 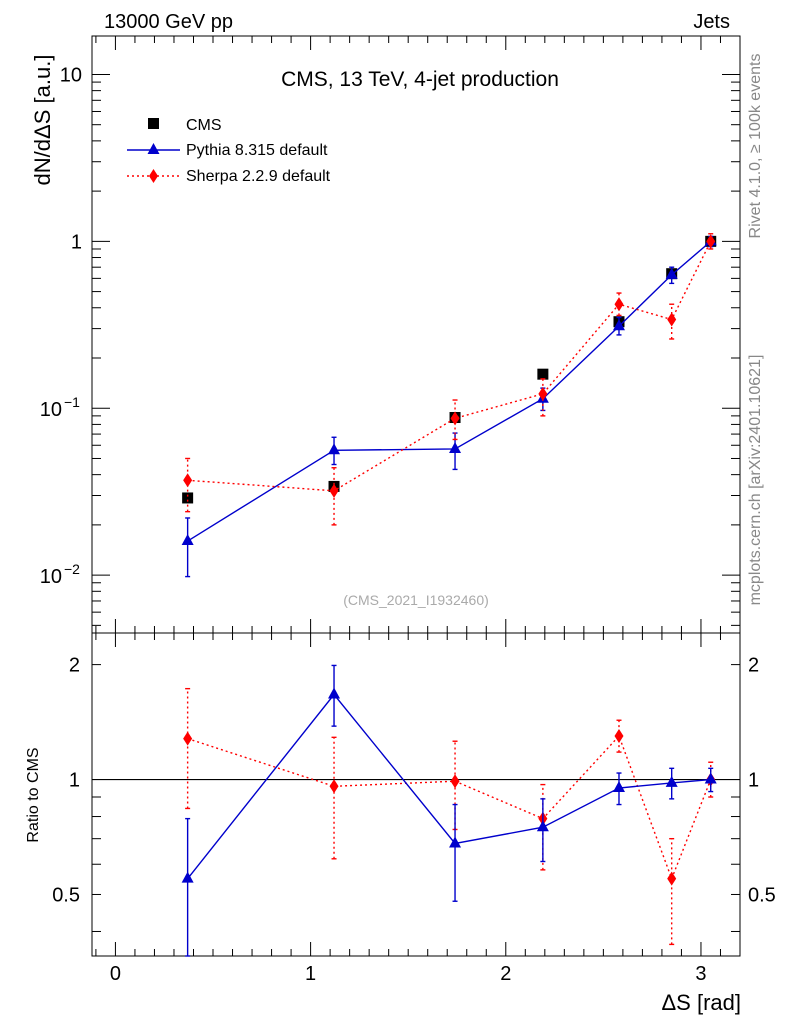 What do you see at coordinates (753, 781) in the screenshot?
I see `ratio-y-tick-label-right: 1` at bounding box center [753, 781].